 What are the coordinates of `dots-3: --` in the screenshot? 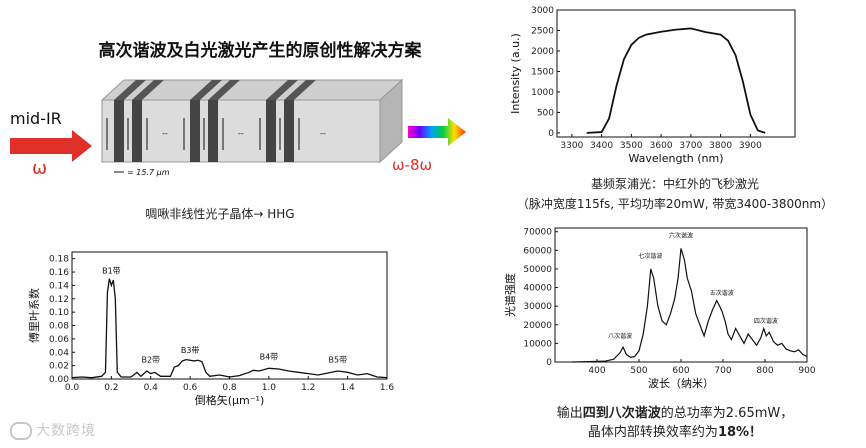 It's located at (323, 133).